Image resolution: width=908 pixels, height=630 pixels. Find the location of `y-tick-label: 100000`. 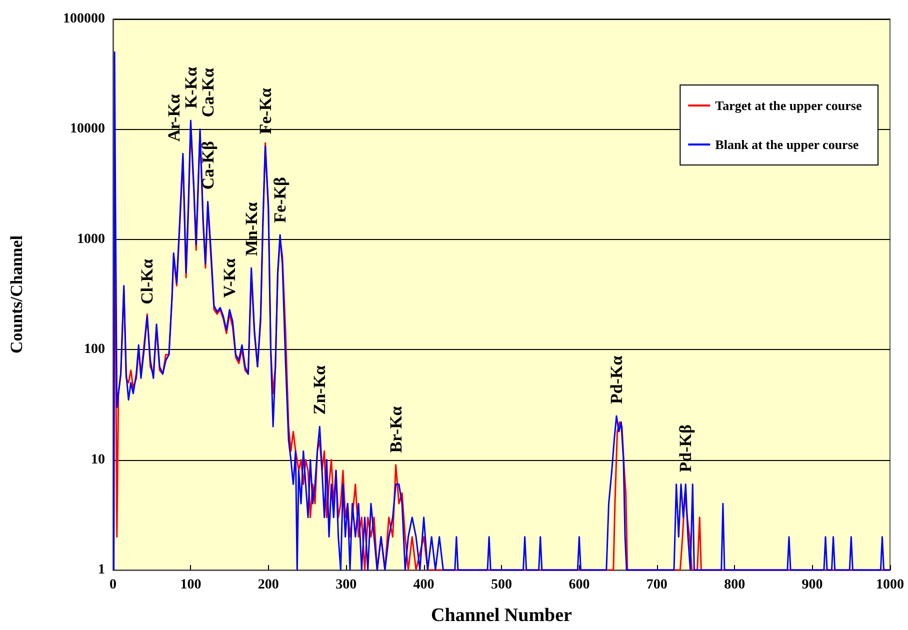

y-tick-label: 100000 is located at coordinates (84, 19).